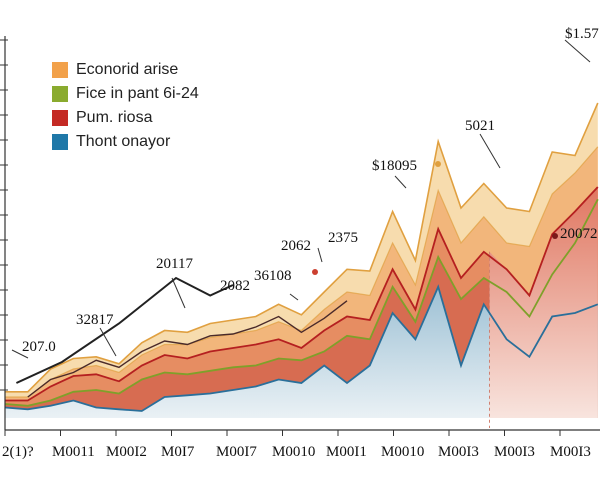 This screenshot has height=480, width=600. Describe the element at coordinates (273, 276) in the screenshot. I see `annotation-label: 36108` at that location.